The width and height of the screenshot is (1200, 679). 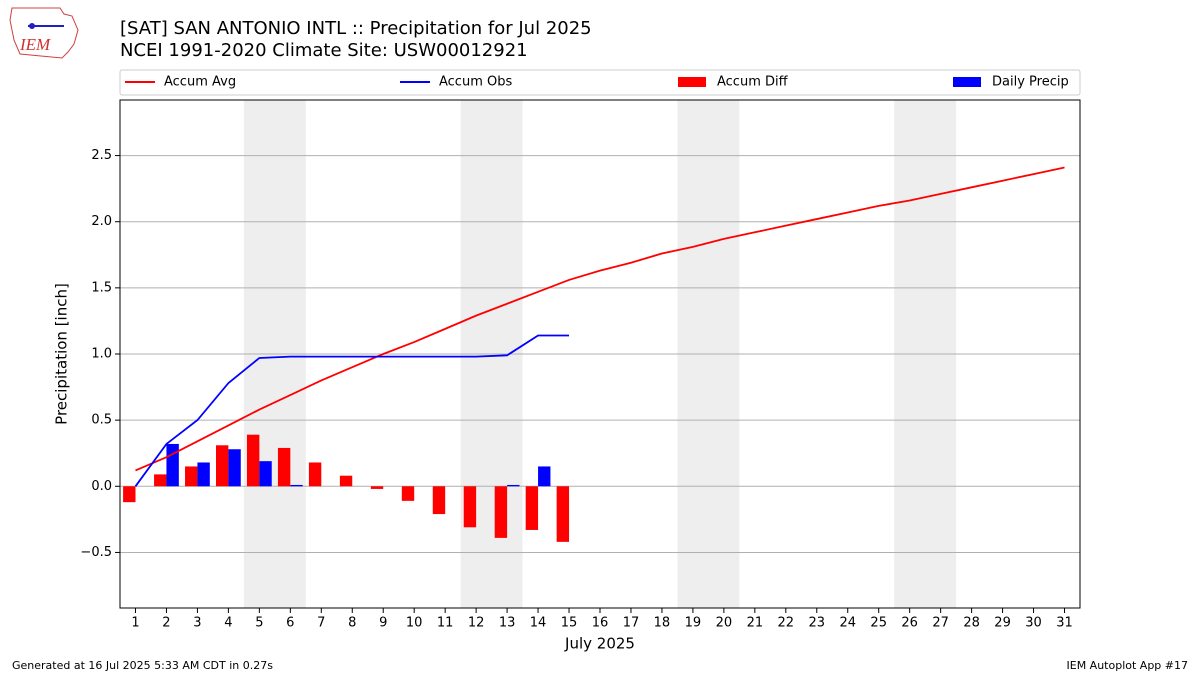 I want to click on x-tick-label: 19, so click(x=693, y=623).